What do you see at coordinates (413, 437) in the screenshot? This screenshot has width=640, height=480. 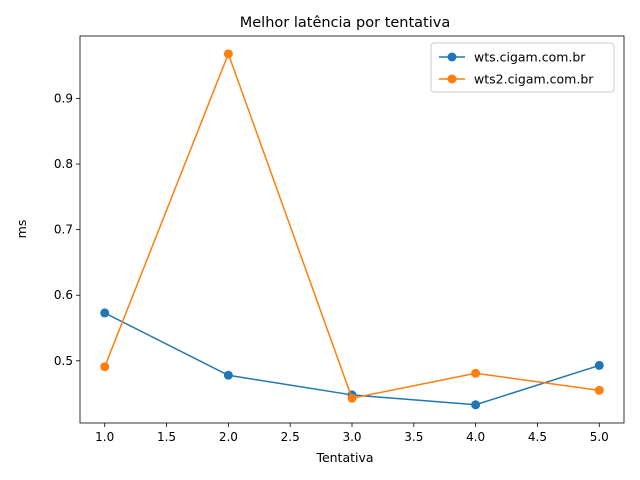 I see `x-tick-label: 3.5` at bounding box center [413, 437].